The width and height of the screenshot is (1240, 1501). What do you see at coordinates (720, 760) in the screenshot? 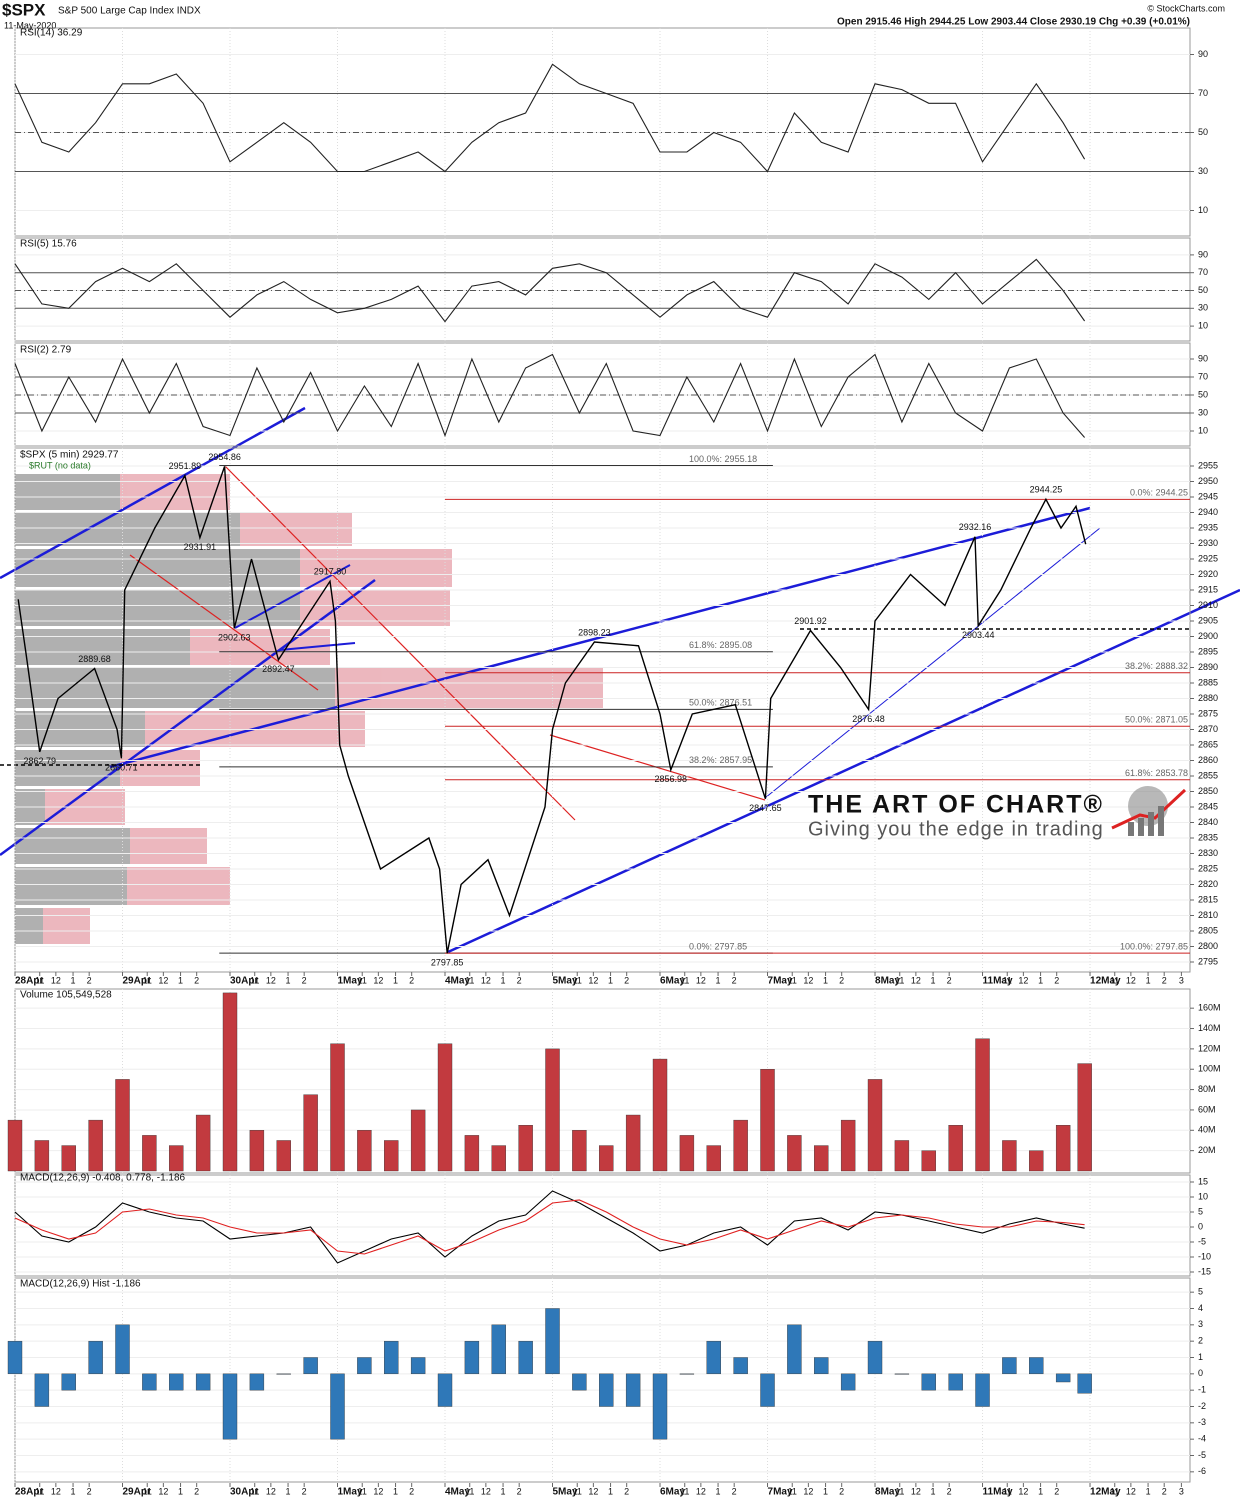
I see `fib-label: 38.2%: 2857.95` at bounding box center [720, 760].